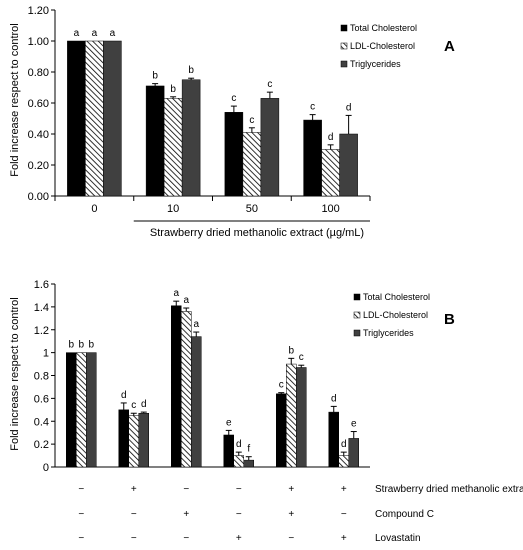  I want to click on panel-b-legend-label: Triglycerides, so click(388, 333).